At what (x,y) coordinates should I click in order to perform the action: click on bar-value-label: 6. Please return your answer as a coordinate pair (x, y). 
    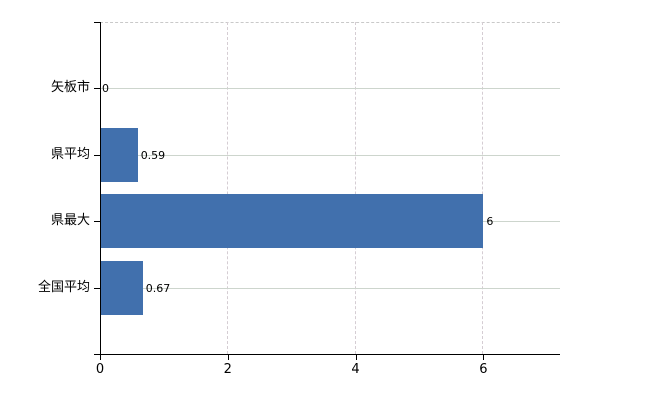
    Looking at the image, I should click on (490, 222).